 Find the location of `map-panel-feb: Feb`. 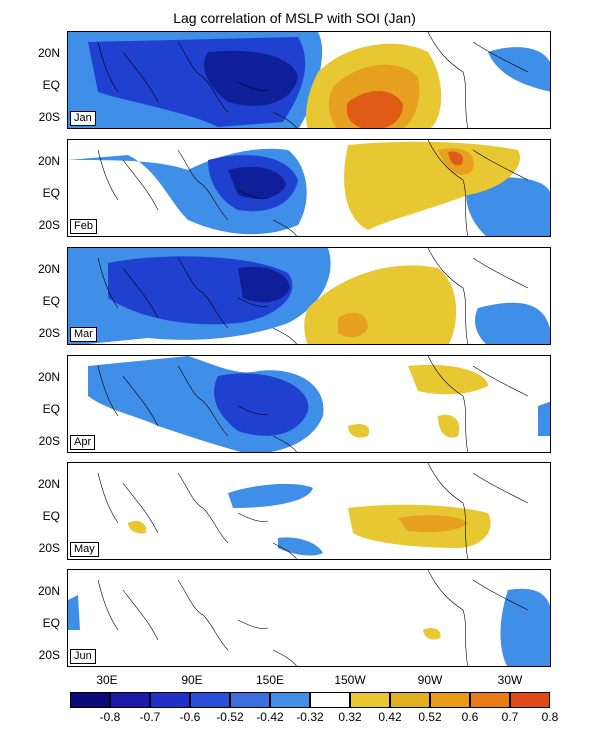

map-panel-feb: Feb is located at coordinates (309, 188).